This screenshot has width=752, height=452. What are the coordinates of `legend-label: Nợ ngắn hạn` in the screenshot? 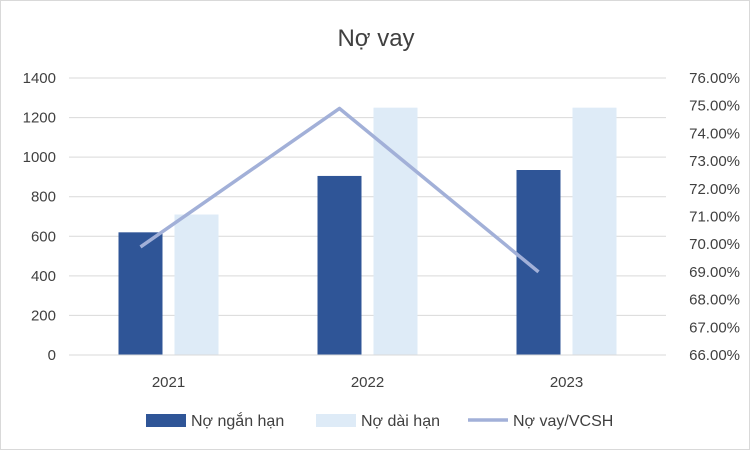 It's located at (237, 420).